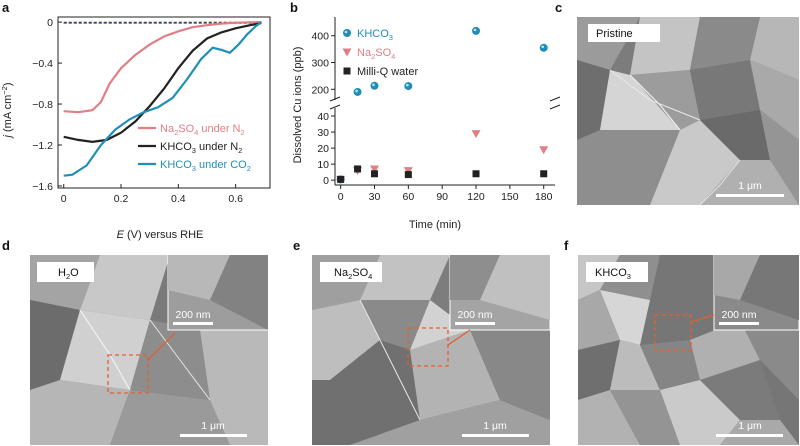  What do you see at coordinates (235, 199) in the screenshot?
I see `chart-a-xtick-label: 0.6` at bounding box center [235, 199].